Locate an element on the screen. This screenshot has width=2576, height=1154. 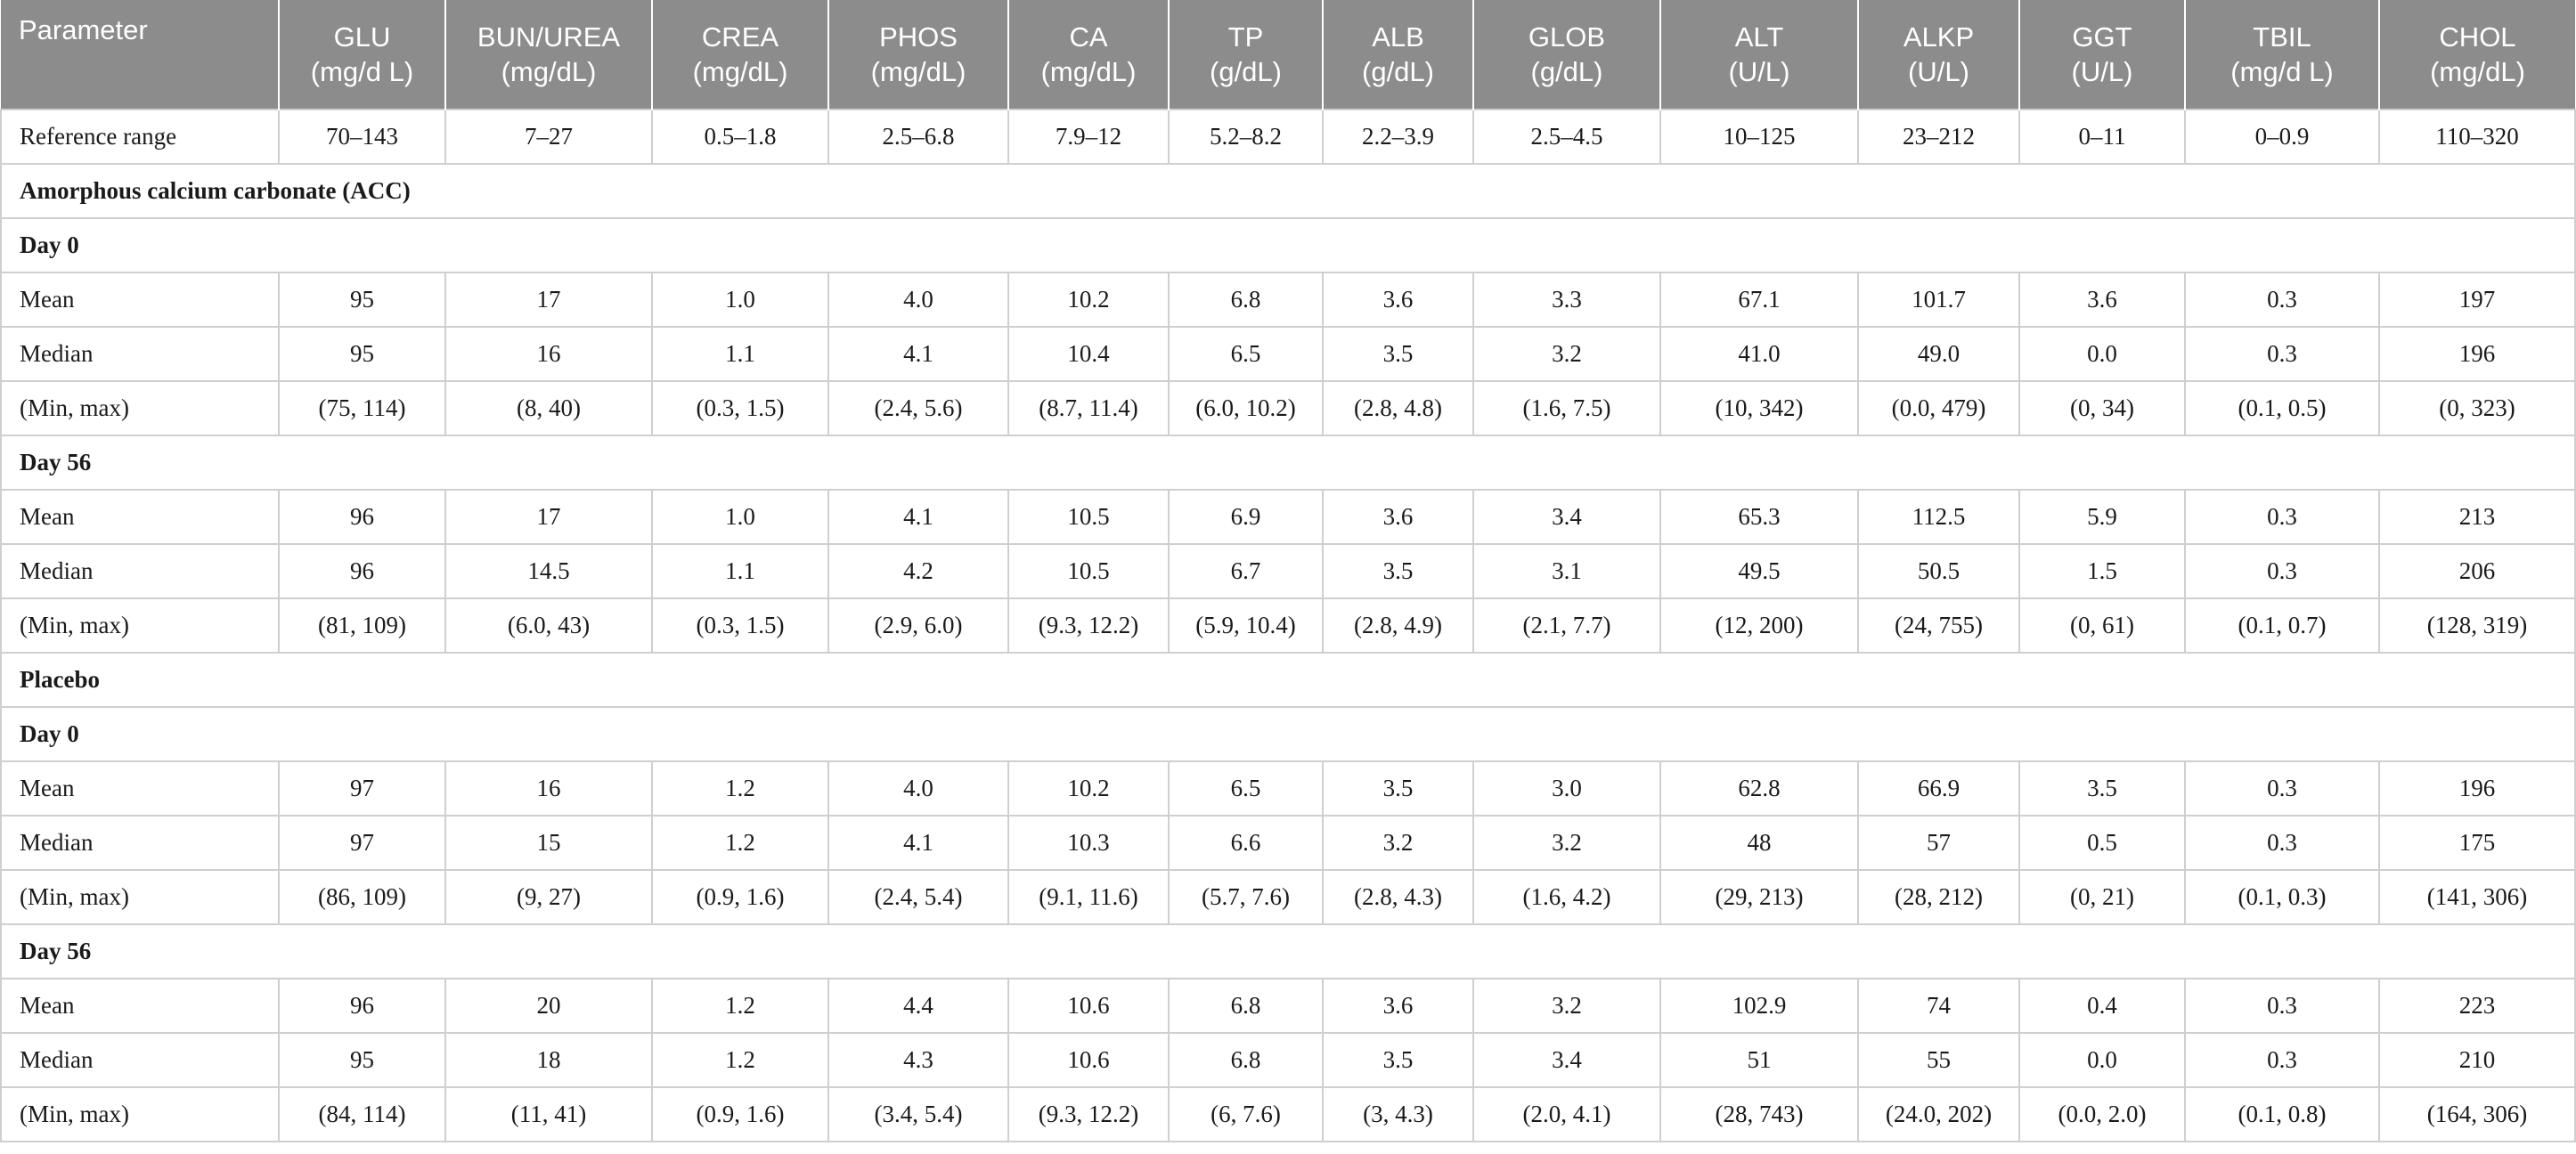
table-cell: 10.3 is located at coordinates (1088, 843).